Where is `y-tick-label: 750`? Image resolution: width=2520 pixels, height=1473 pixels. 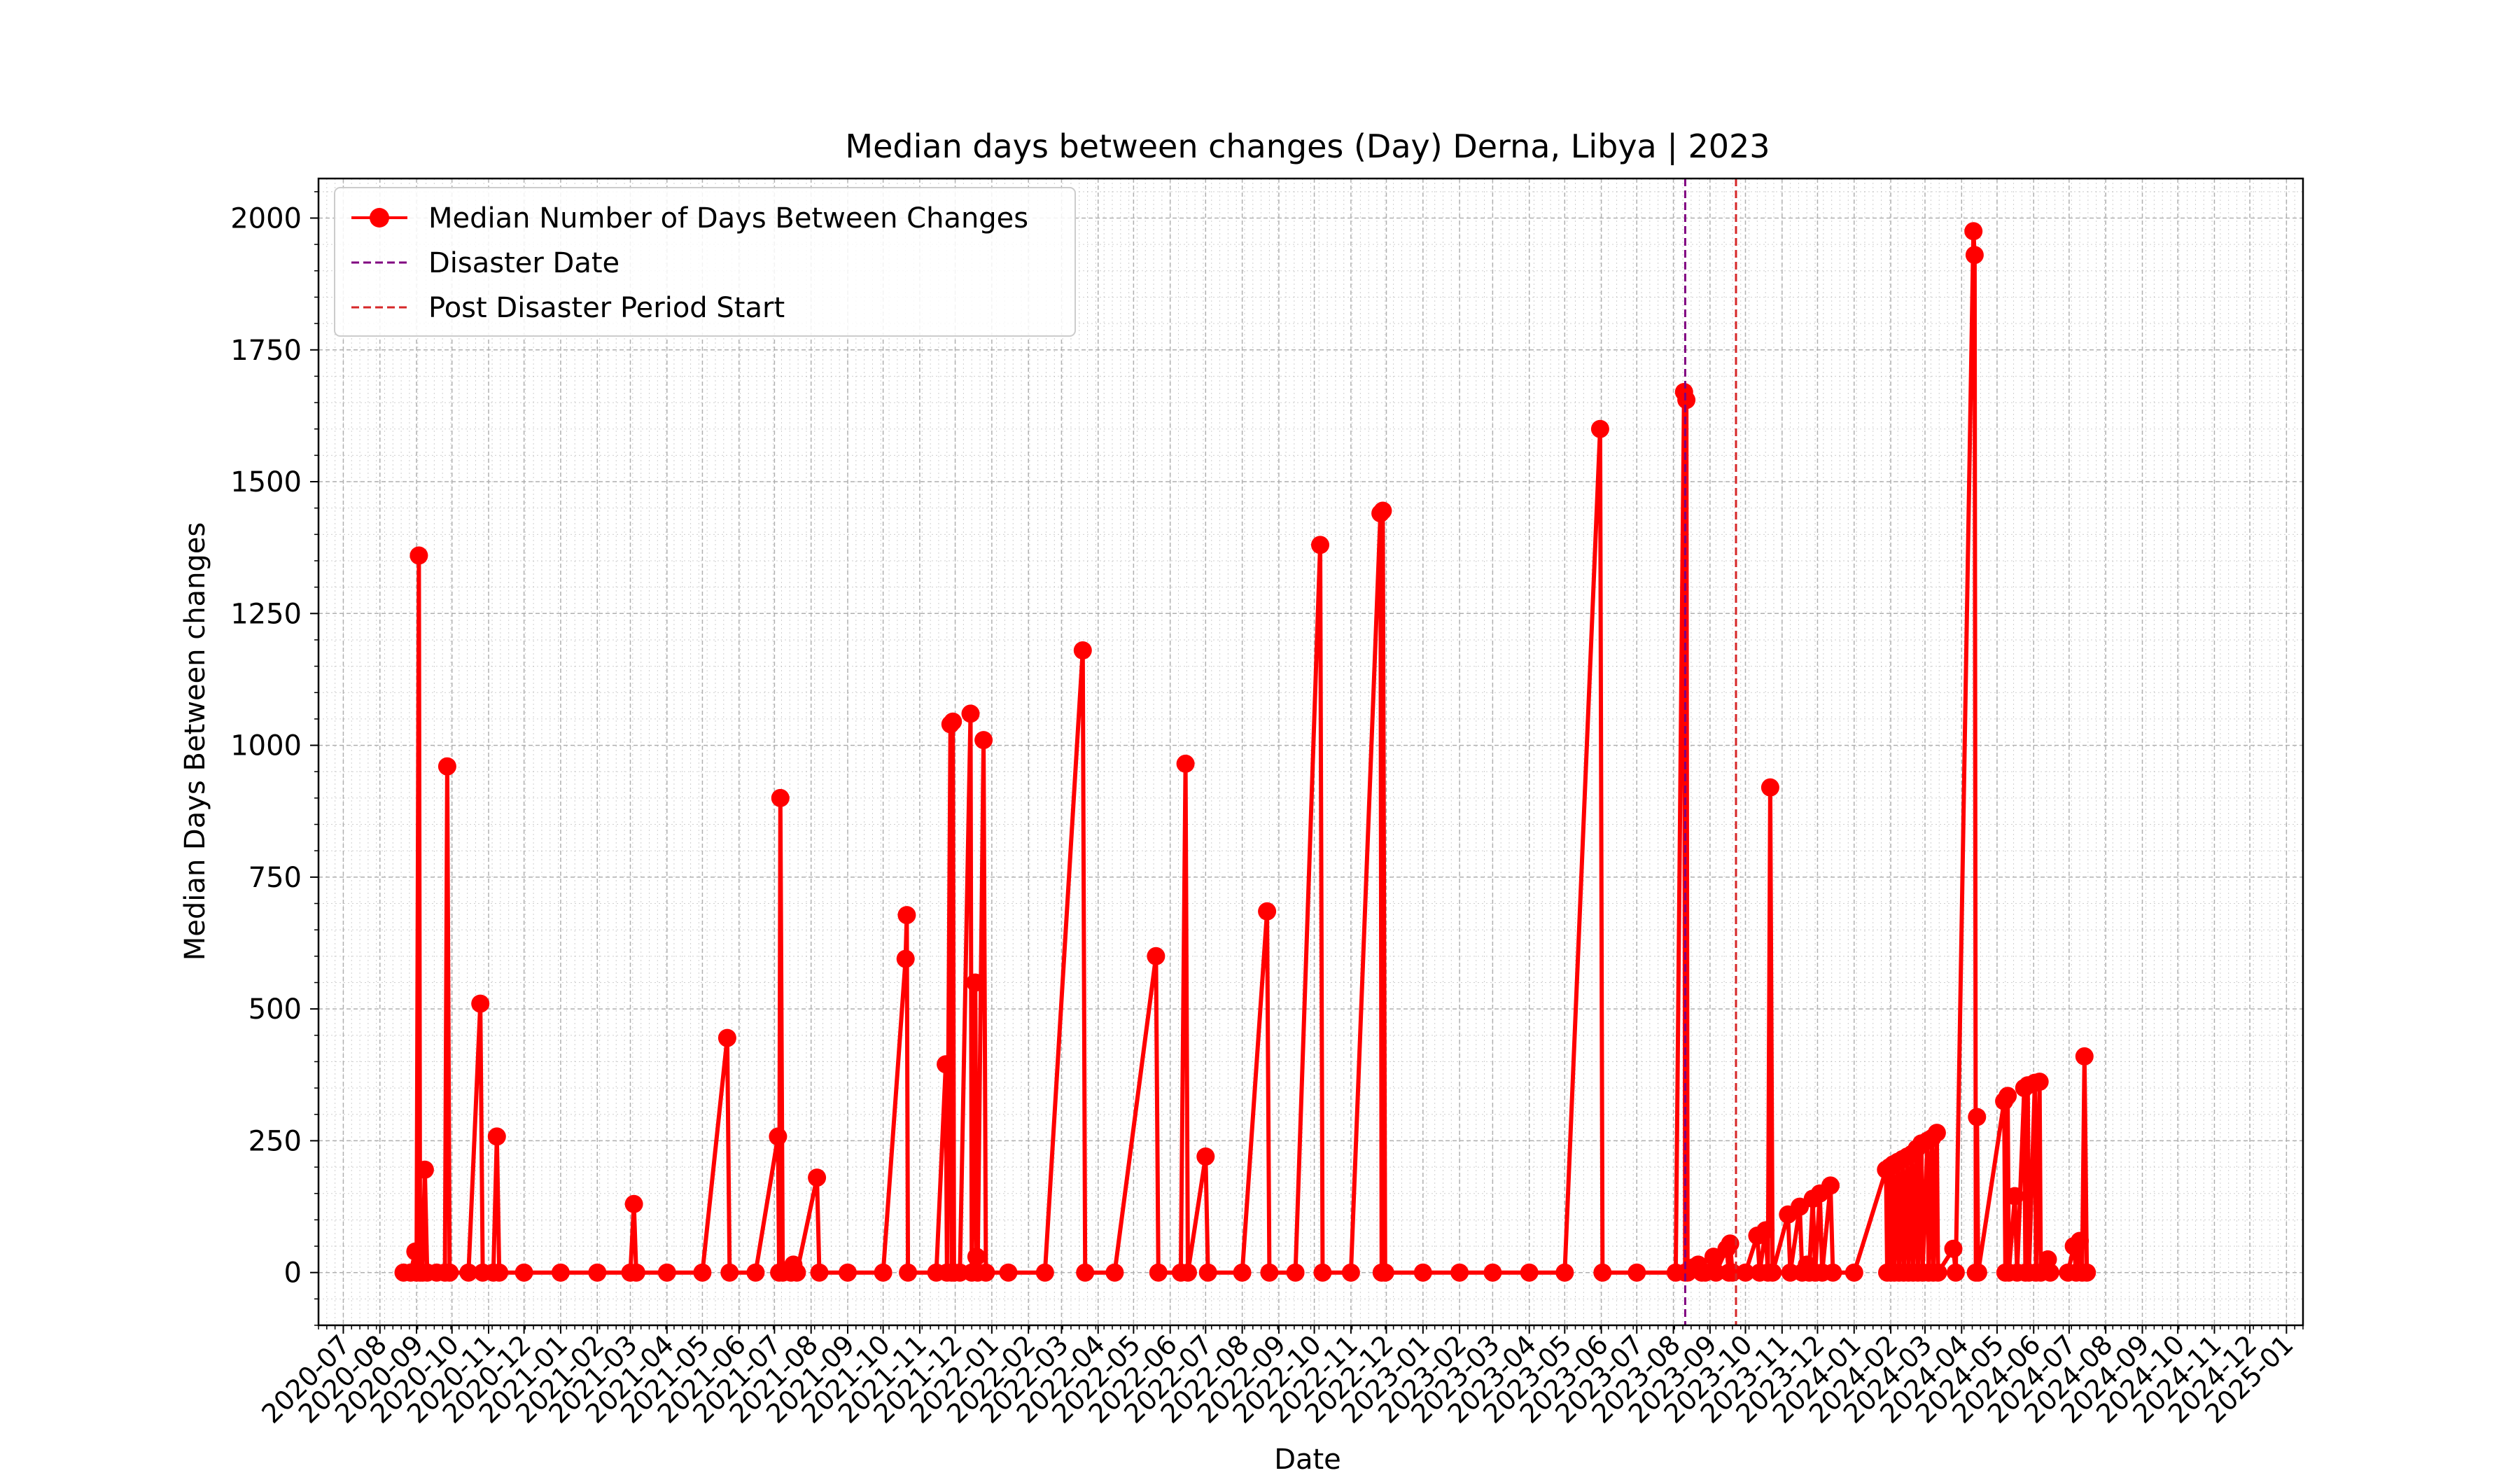 y-tick-label: 750 is located at coordinates (275, 878).